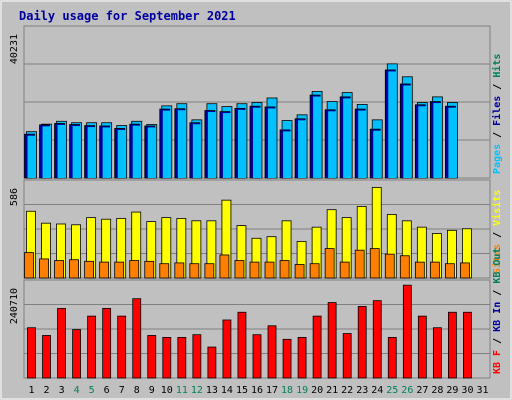 This screenshot has height=400, width=512. What do you see at coordinates (182, 390) in the screenshot?
I see `x-tick-day-11: 11` at bounding box center [182, 390].